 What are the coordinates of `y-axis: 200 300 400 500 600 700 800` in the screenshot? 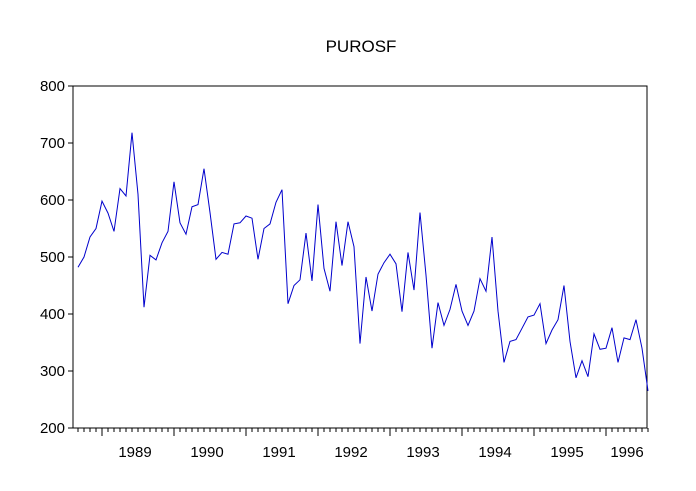 It's located at (56, 257).